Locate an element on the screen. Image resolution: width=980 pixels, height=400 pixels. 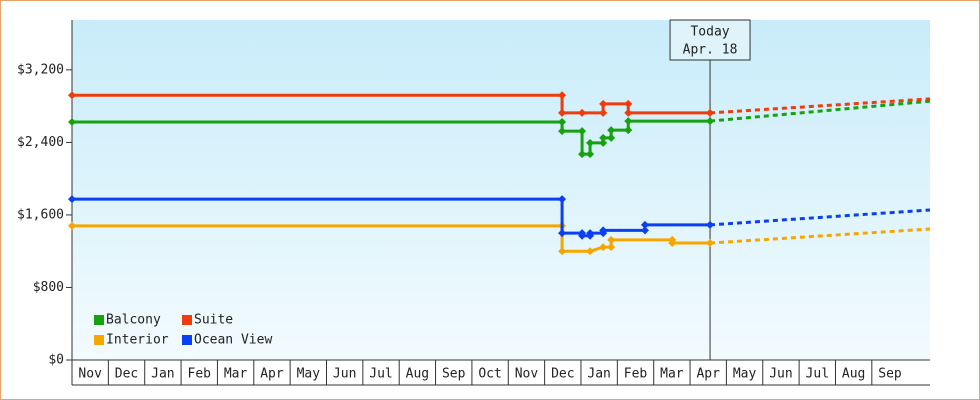
today-label: Apr. 18 is located at coordinates (710, 50).